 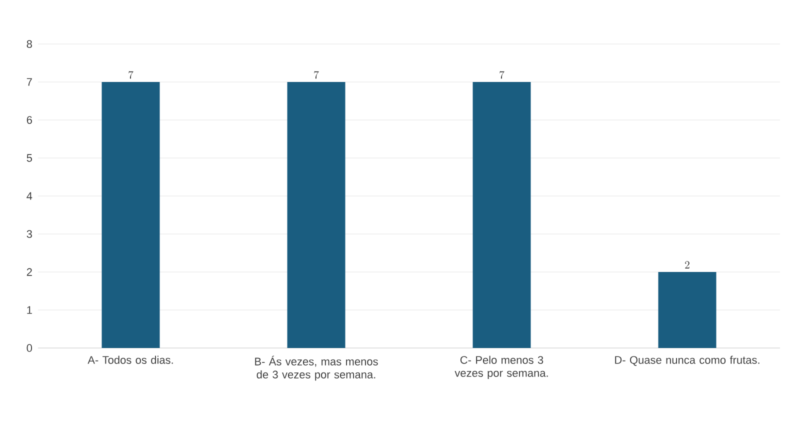 What do you see at coordinates (29, 82) in the screenshot?
I see `y-tick-label: 7` at bounding box center [29, 82].